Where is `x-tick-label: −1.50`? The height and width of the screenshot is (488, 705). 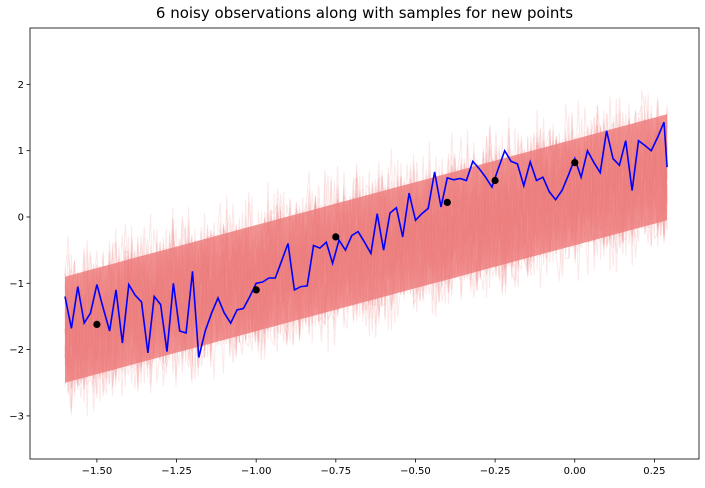
x-tick-label: −1.50 is located at coordinates (97, 471).